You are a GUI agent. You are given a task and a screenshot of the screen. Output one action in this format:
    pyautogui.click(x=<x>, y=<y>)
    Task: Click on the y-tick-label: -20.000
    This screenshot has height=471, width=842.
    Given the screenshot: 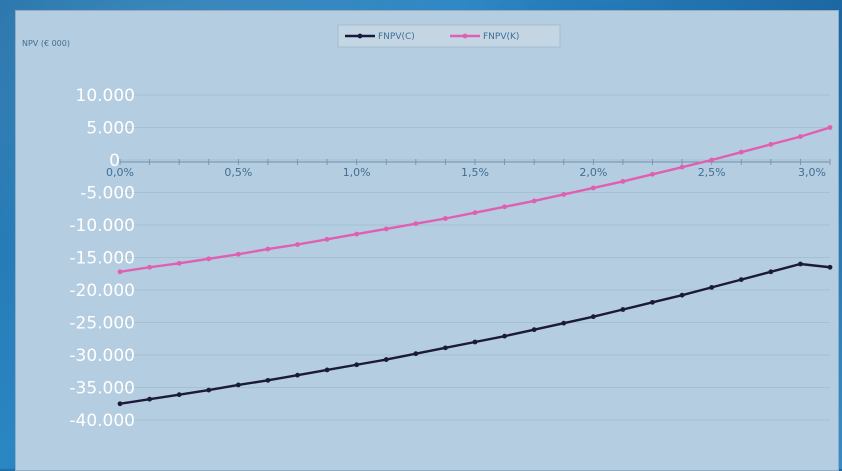 What is the action you would take?
    pyautogui.click(x=102, y=291)
    